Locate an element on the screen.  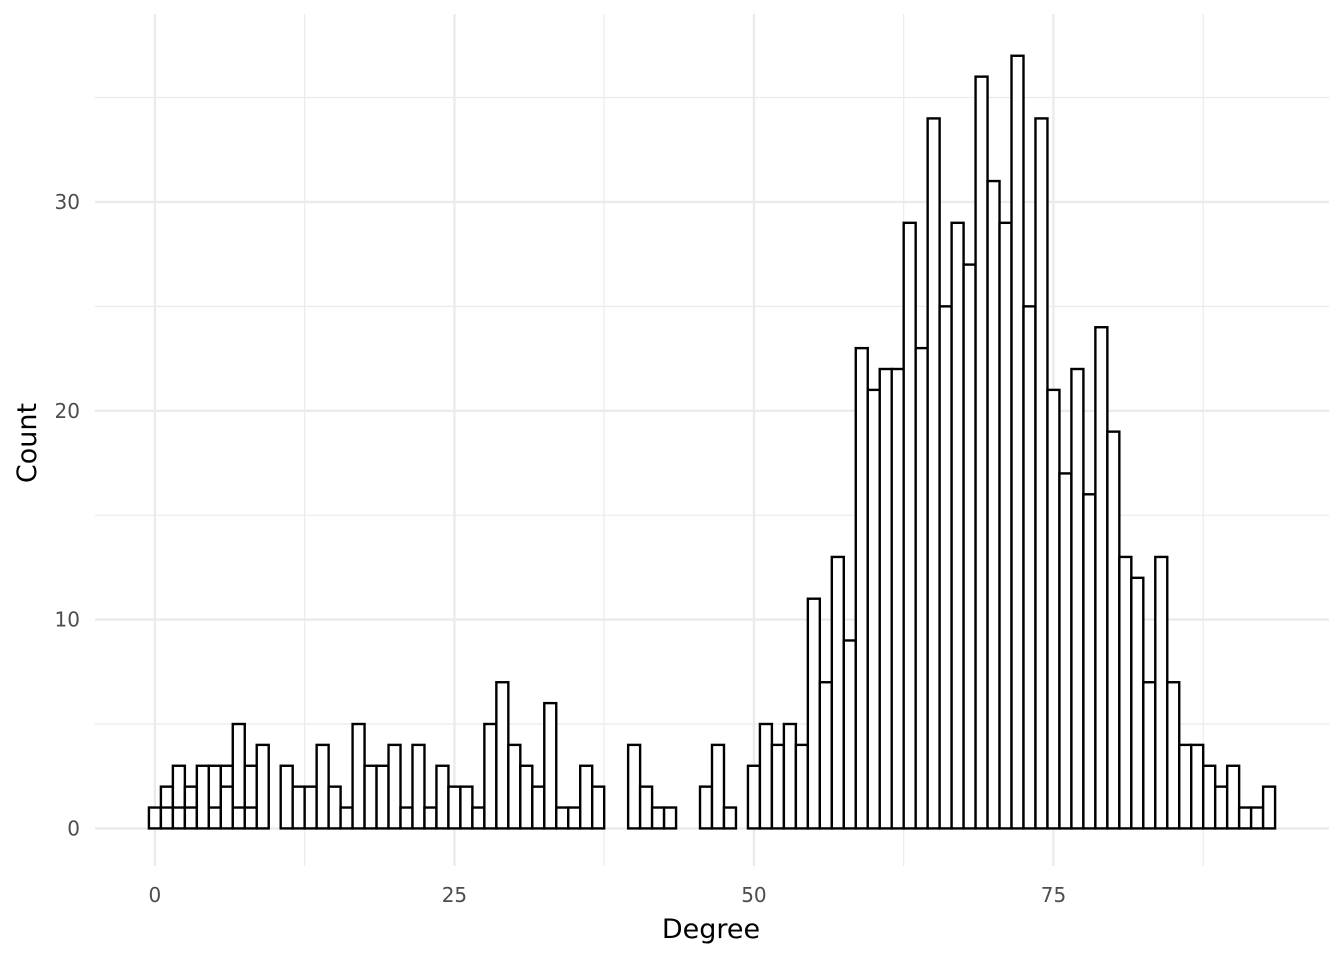
y-axis-title: Count is located at coordinates (27, 443).